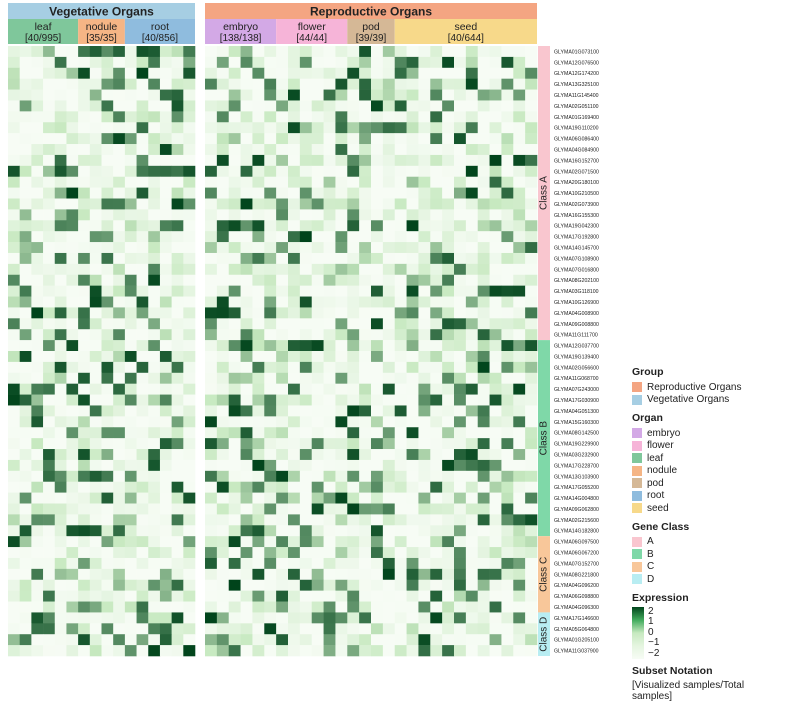  I want to click on legend-organ-item: root, so click(707, 496).